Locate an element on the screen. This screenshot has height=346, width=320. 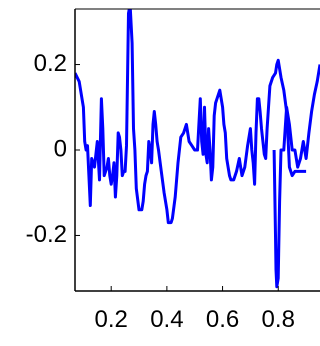
y-tick-label: 0 is located at coordinates (60, 148).